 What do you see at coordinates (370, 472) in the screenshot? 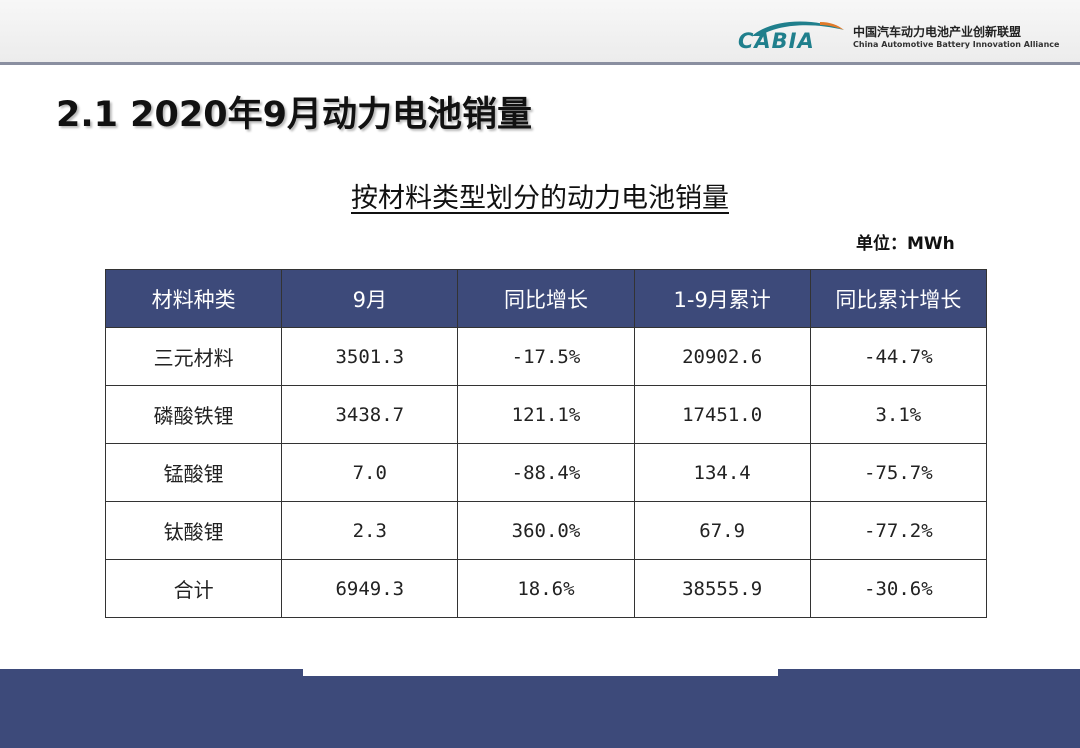
I see `value-cell: 7.0` at bounding box center [370, 472].